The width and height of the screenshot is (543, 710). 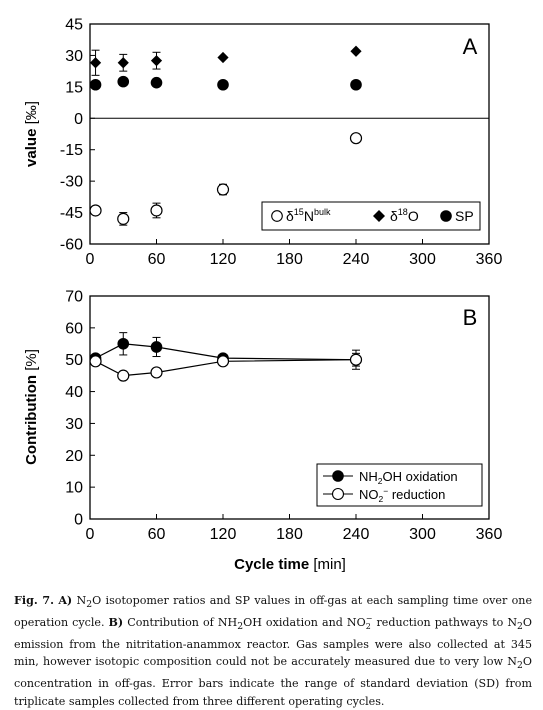 What do you see at coordinates (223, 259) in the screenshot?
I see `panel-a-x-tick-label: 120` at bounding box center [223, 259].